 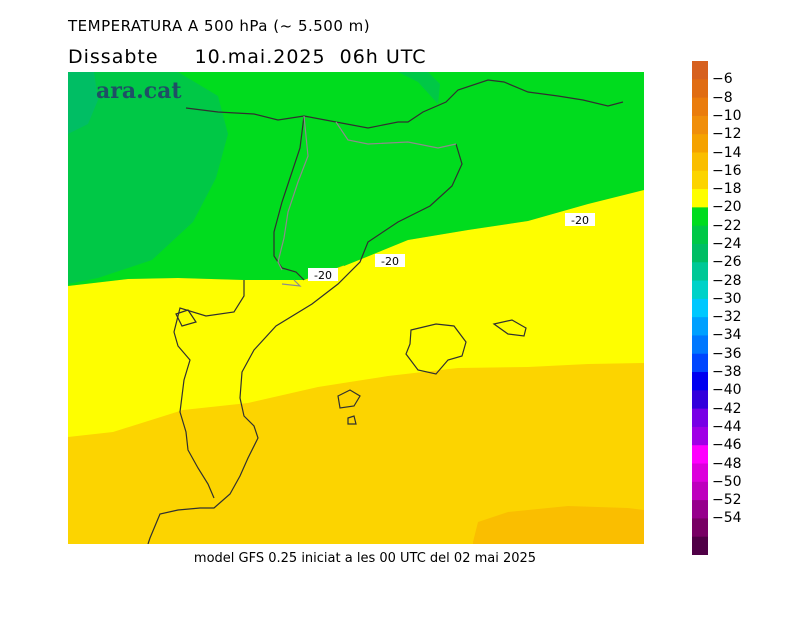 What do you see at coordinates (727, 189) in the screenshot?
I see `colorbar-label: −18` at bounding box center [727, 189].